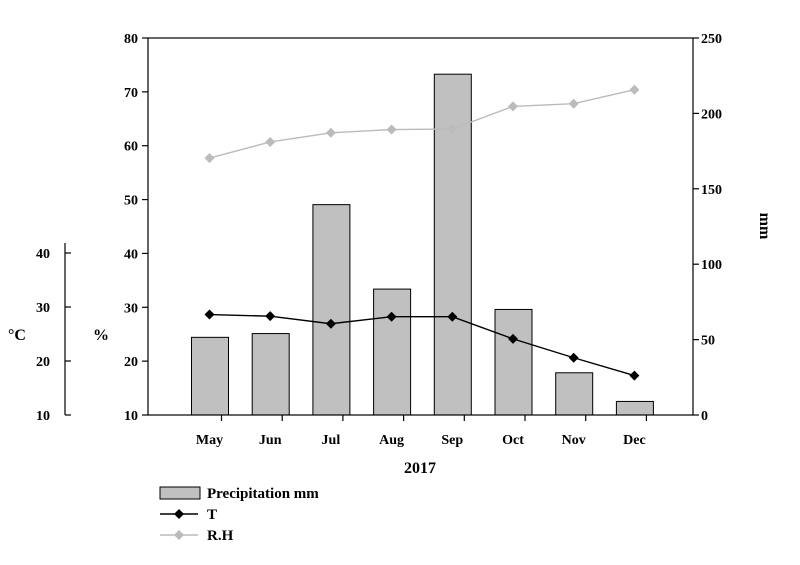  What do you see at coordinates (239, 515) in the screenshot?
I see `legend: Precipitation mm T R.H` at bounding box center [239, 515].